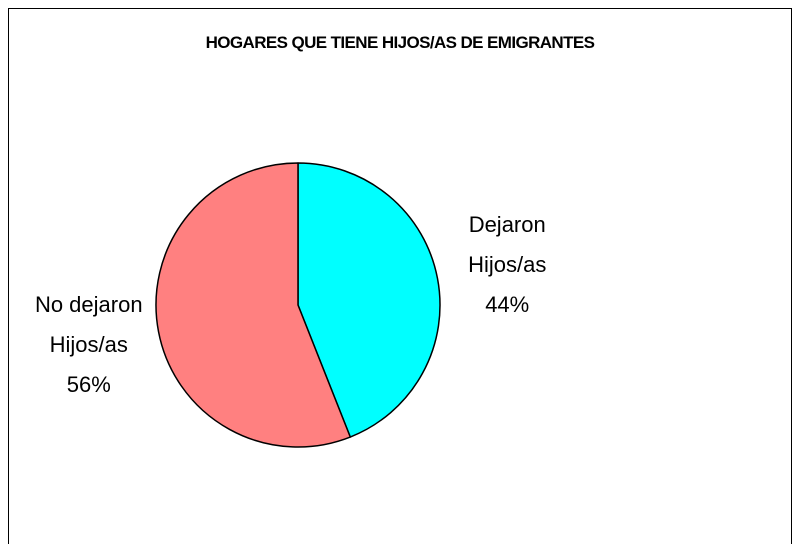 This screenshot has width=802, height=544. What do you see at coordinates (507, 305) in the screenshot?
I see `slice-value: 44%` at bounding box center [507, 305].